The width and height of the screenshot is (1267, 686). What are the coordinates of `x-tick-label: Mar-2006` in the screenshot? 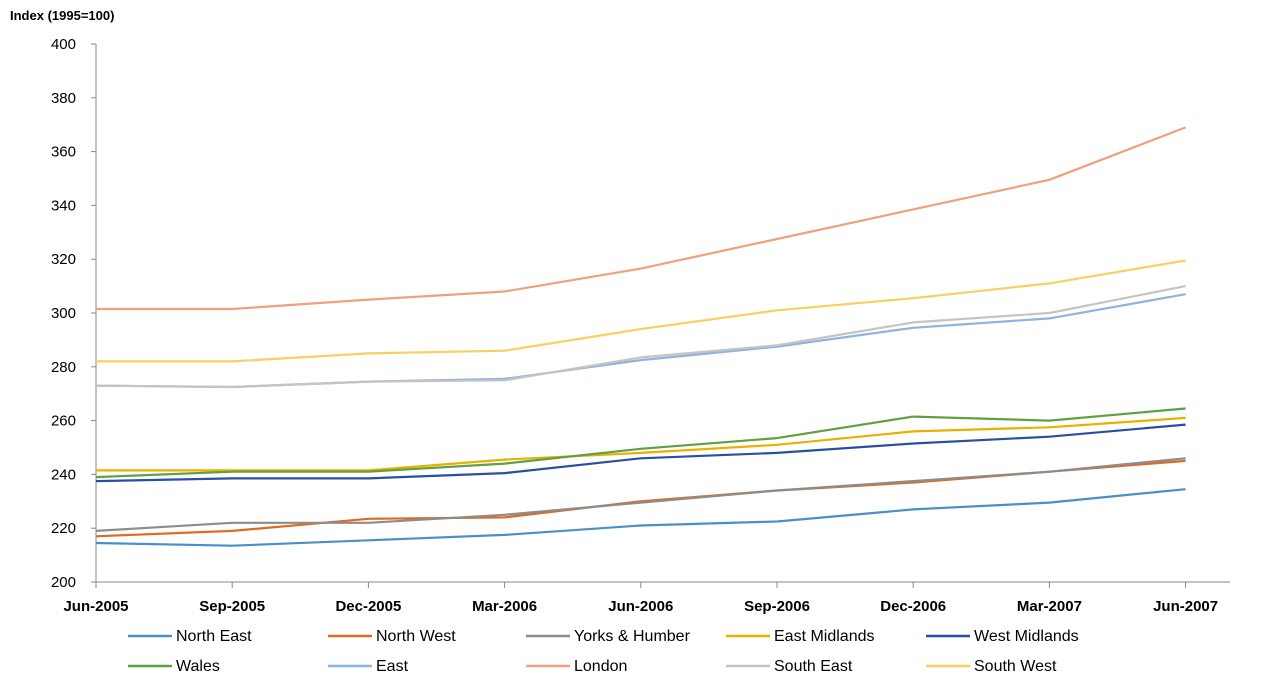 It's located at (504, 606).